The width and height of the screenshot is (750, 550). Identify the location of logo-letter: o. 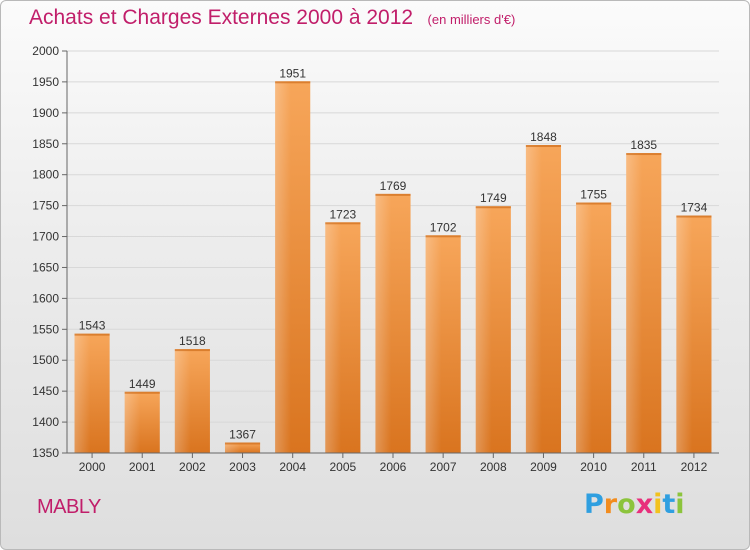
(626, 504).